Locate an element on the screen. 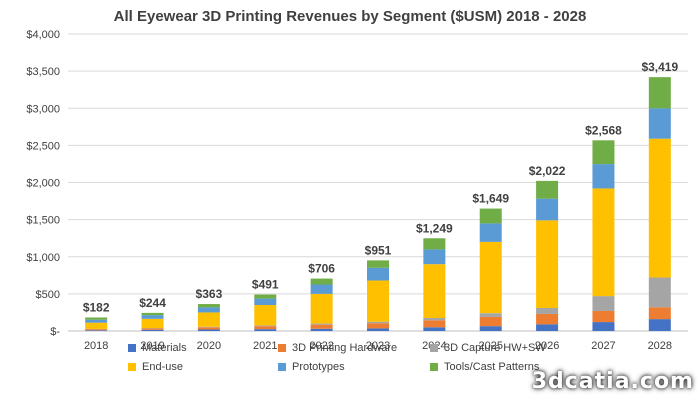  legend-item-tools-cast-patterns: Tools/Cast Patterns is located at coordinates (484, 367).